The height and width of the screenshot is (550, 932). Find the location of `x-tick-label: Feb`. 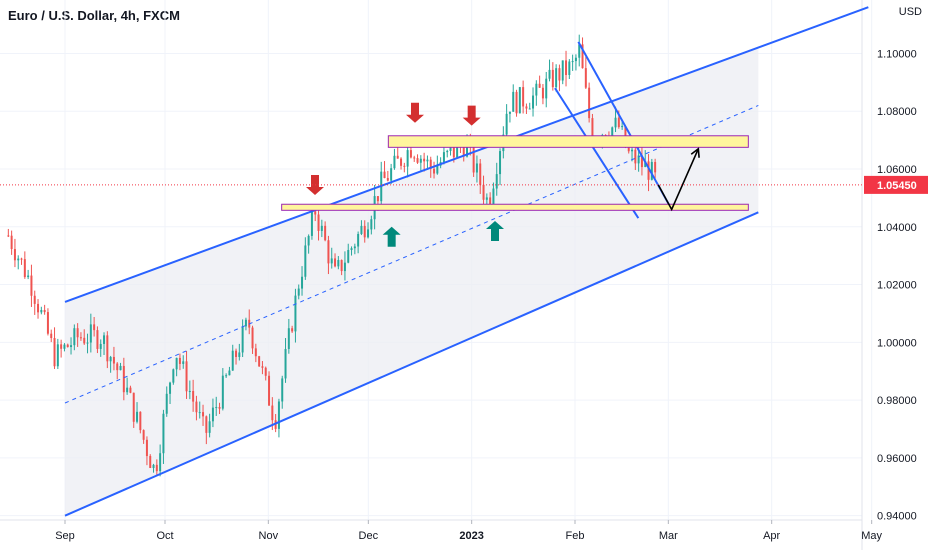

x-tick-label: Feb is located at coordinates (575, 536).